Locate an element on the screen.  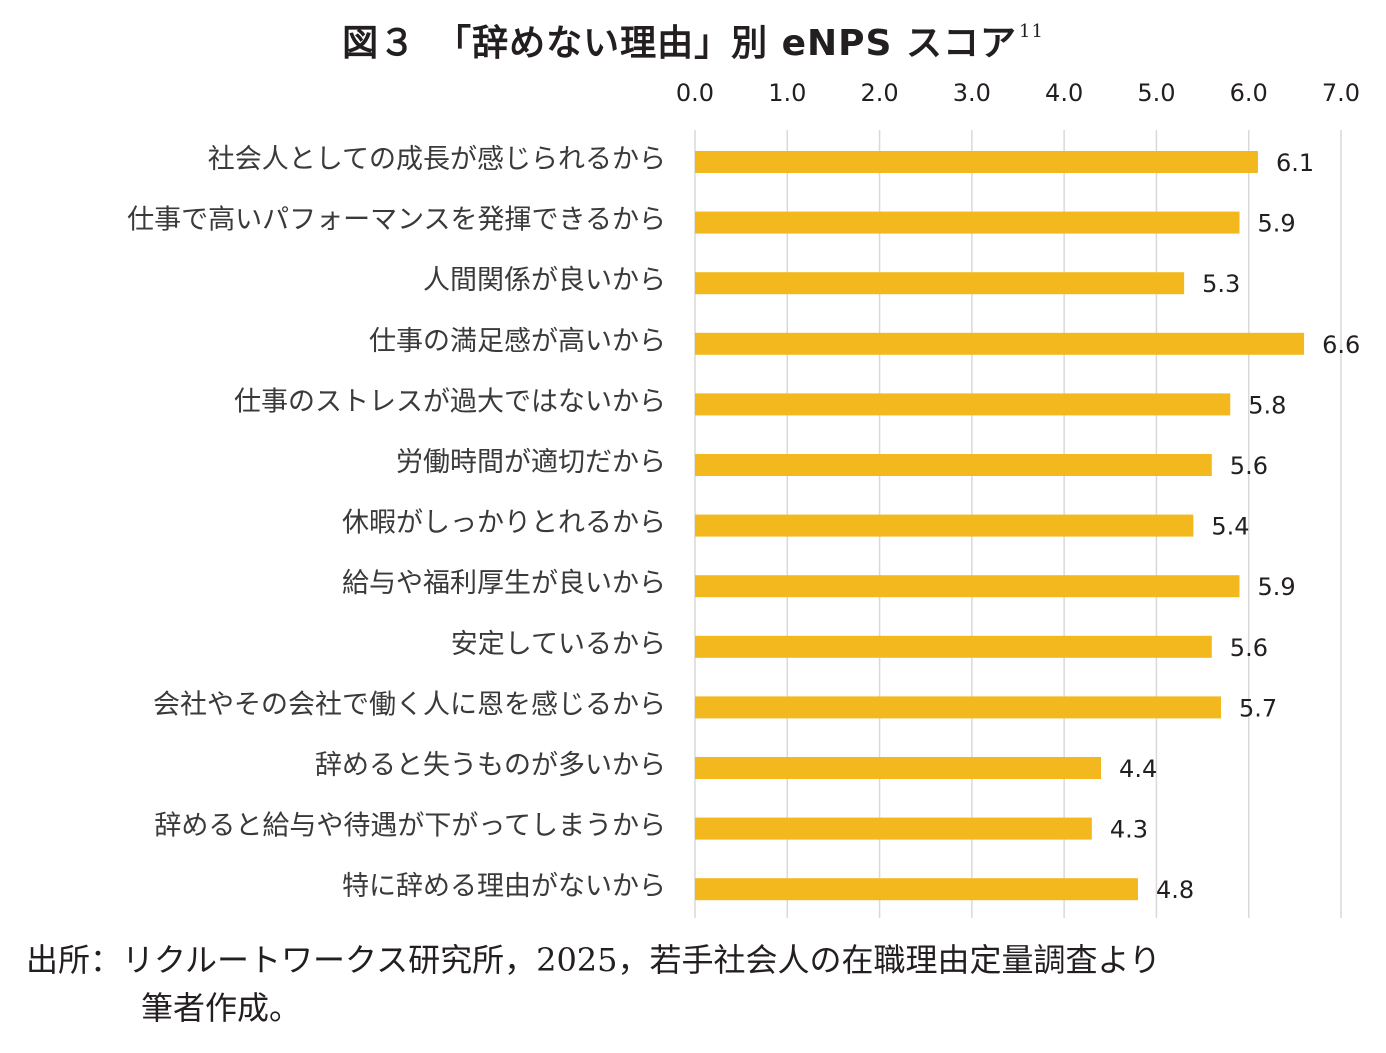
category-label: 特に辞める理由がないから is located at coordinates (504, 886).